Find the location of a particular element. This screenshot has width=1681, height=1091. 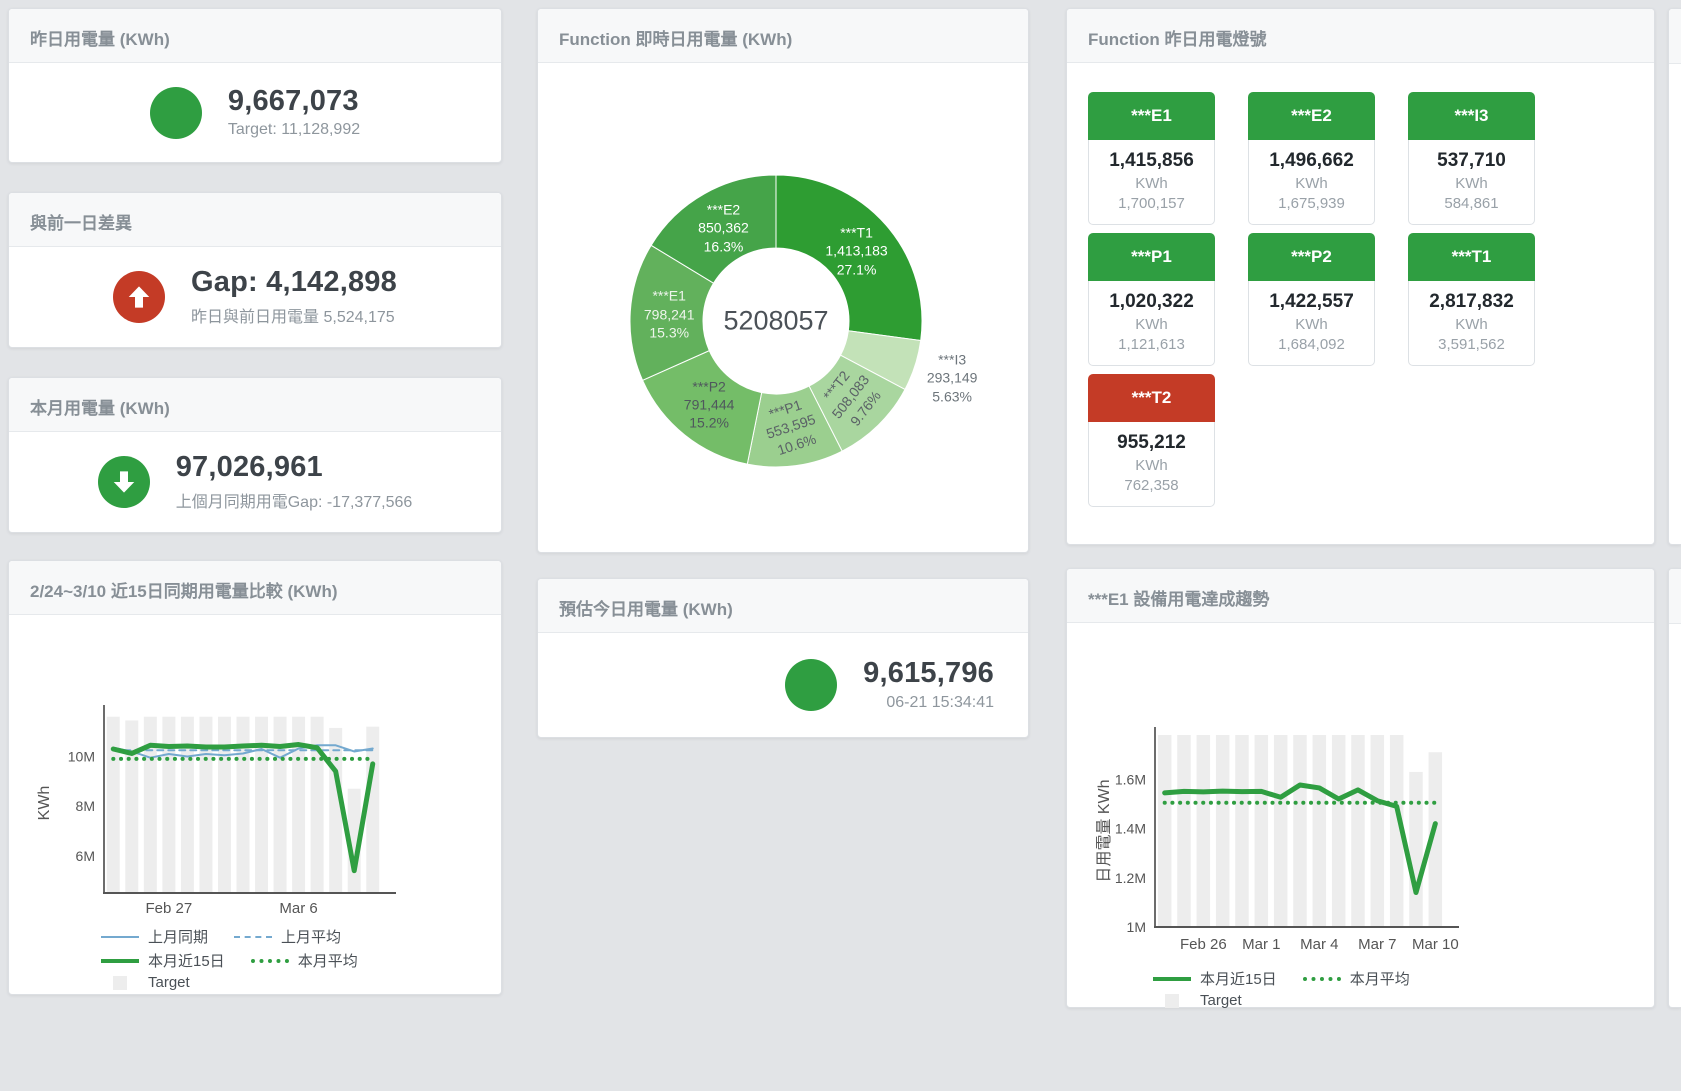

tile-value: 537,710 is located at coordinates (1471, 160).